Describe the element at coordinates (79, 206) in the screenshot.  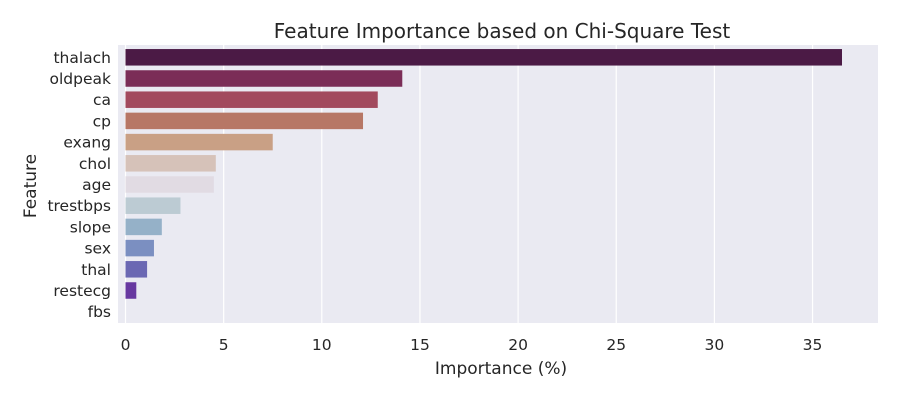
I see `y-tick-label-trestbps: trestbps` at that location.